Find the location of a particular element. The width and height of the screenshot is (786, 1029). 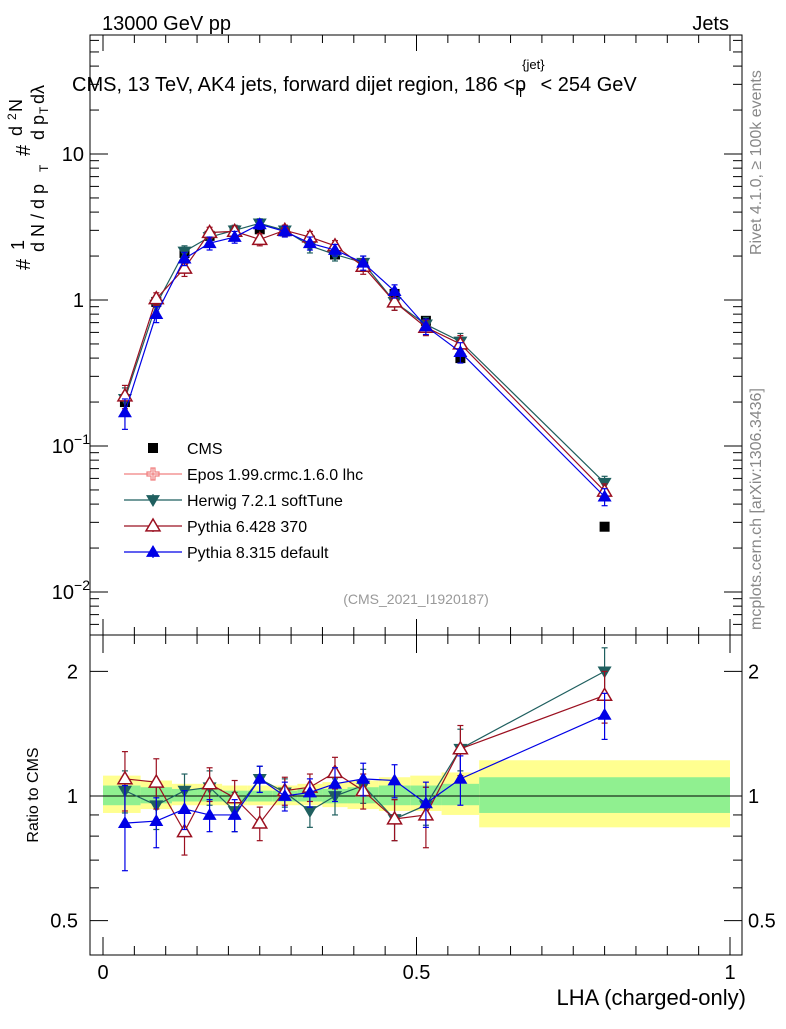

ratio-y-tick-label-right: 0.5 is located at coordinates (762, 922).